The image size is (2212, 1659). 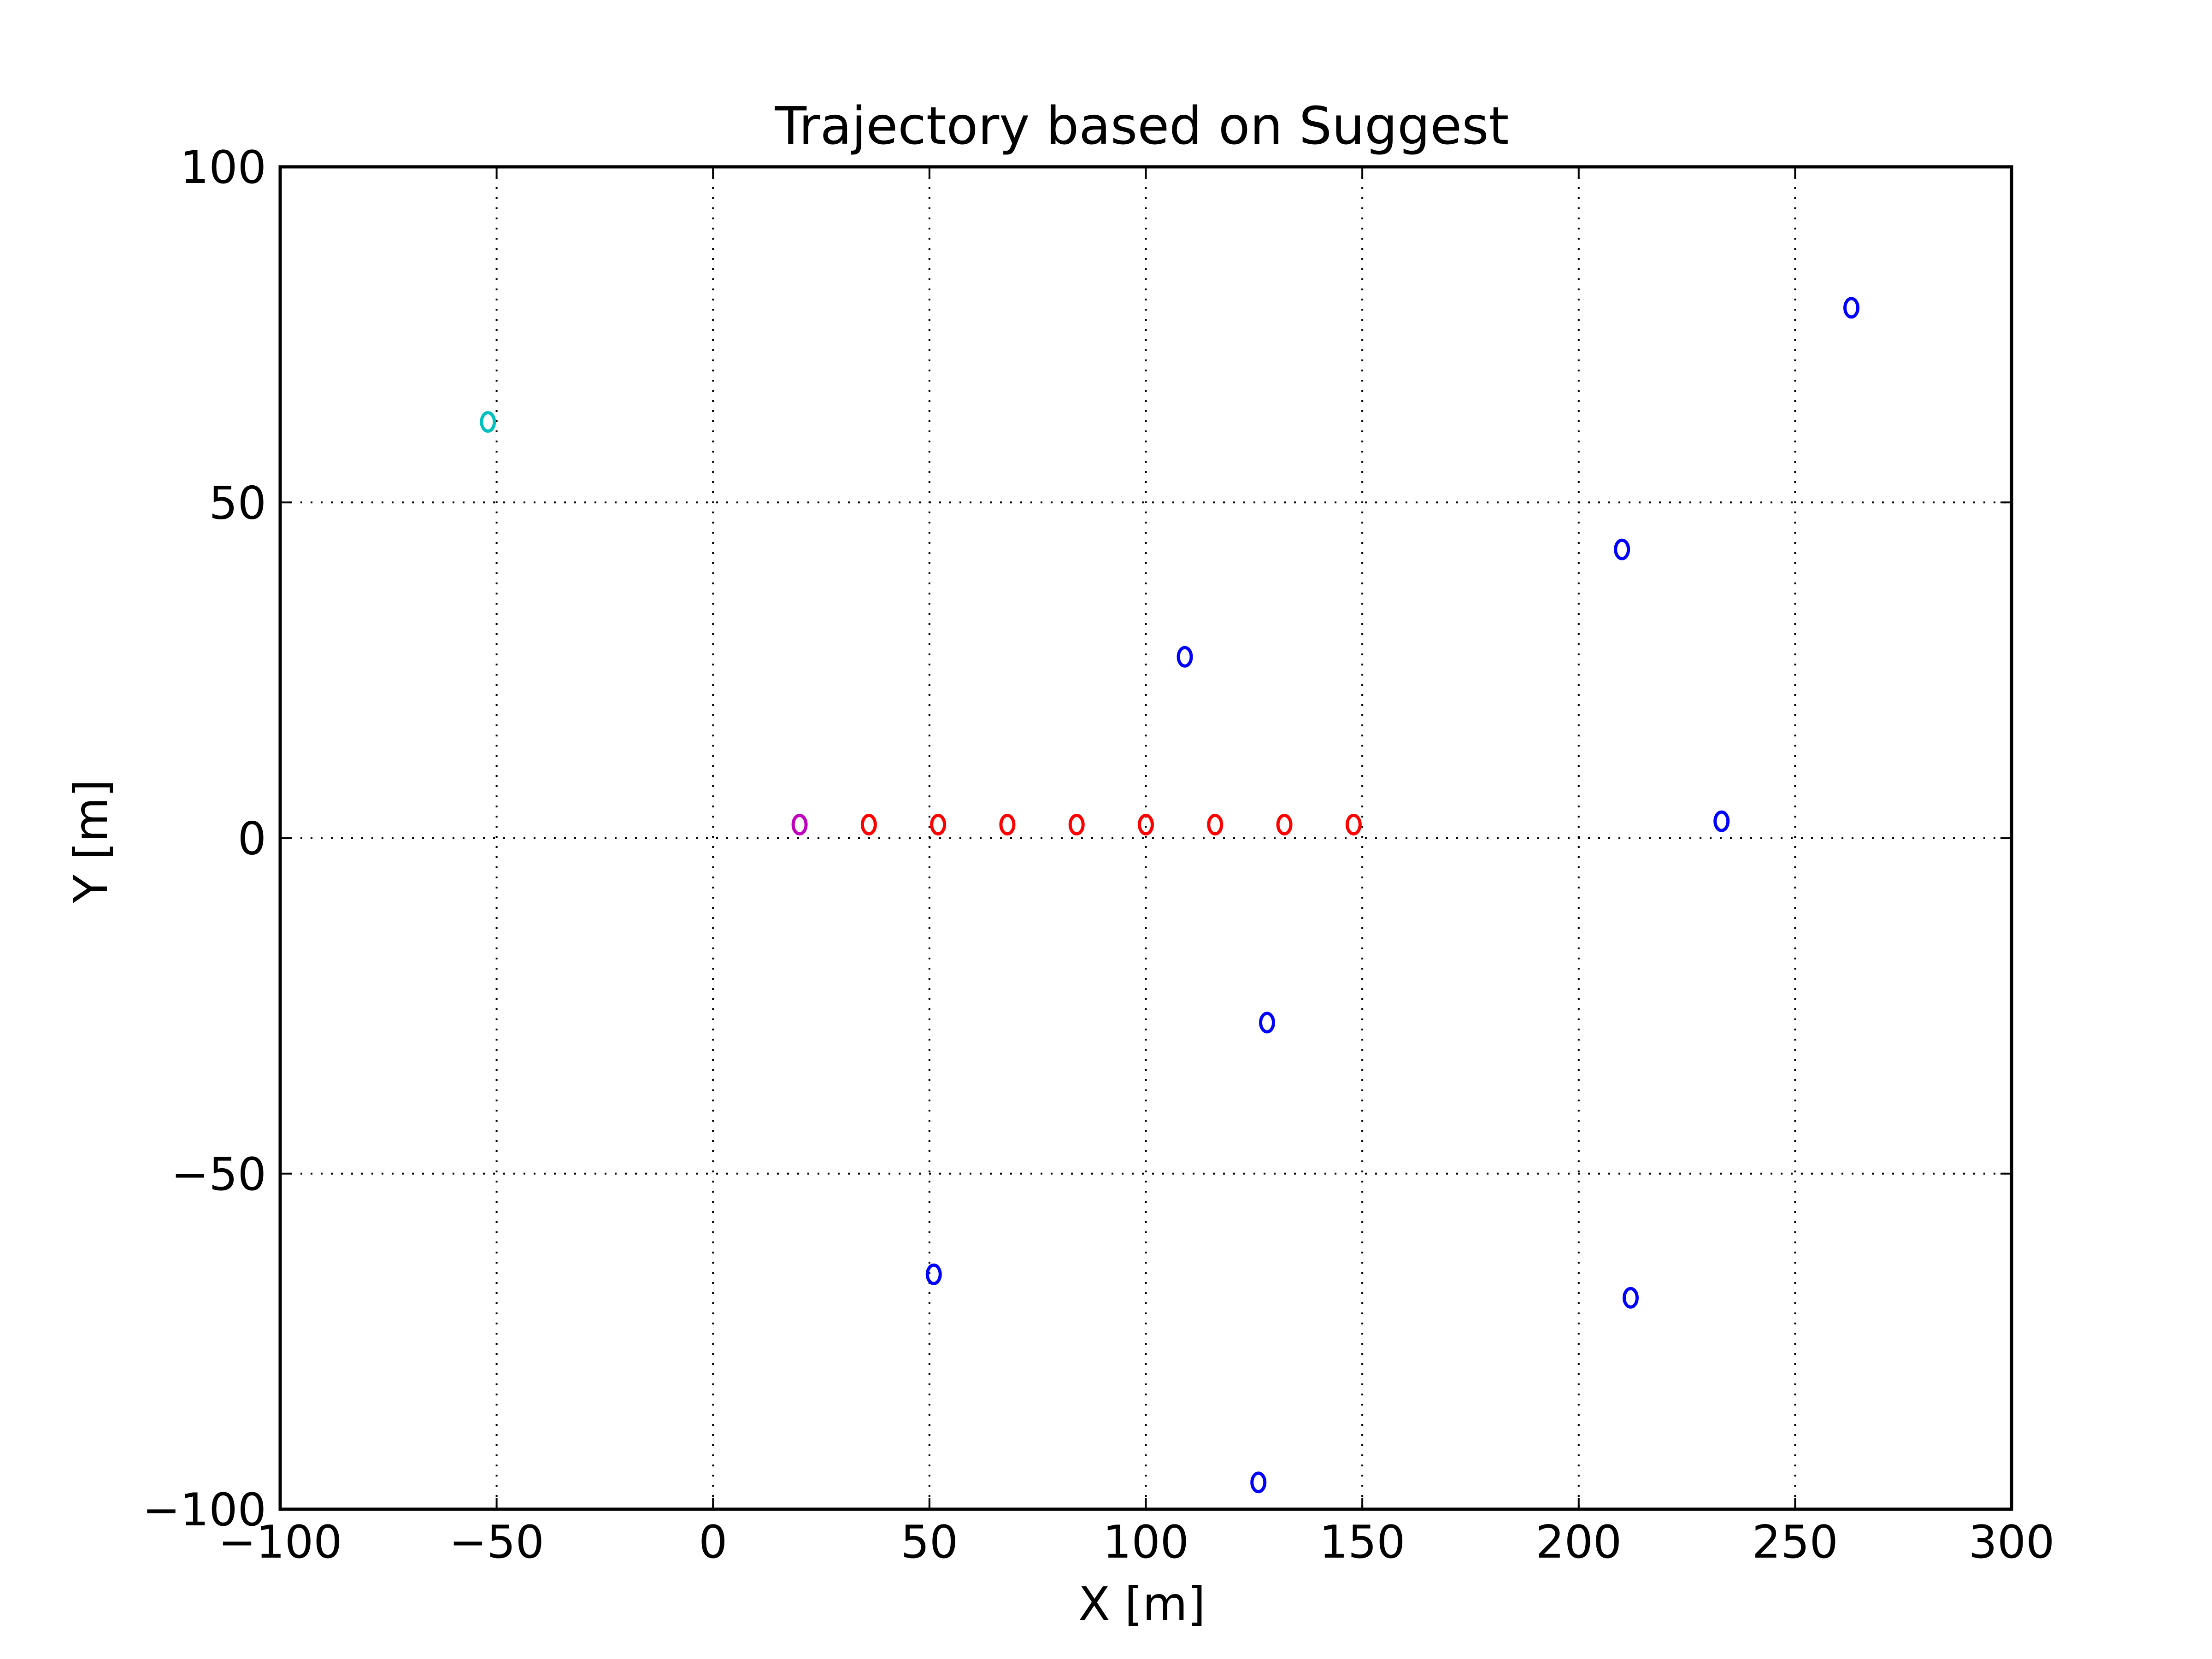 I want to click on y-tick-label: −50, so click(x=218, y=1174).